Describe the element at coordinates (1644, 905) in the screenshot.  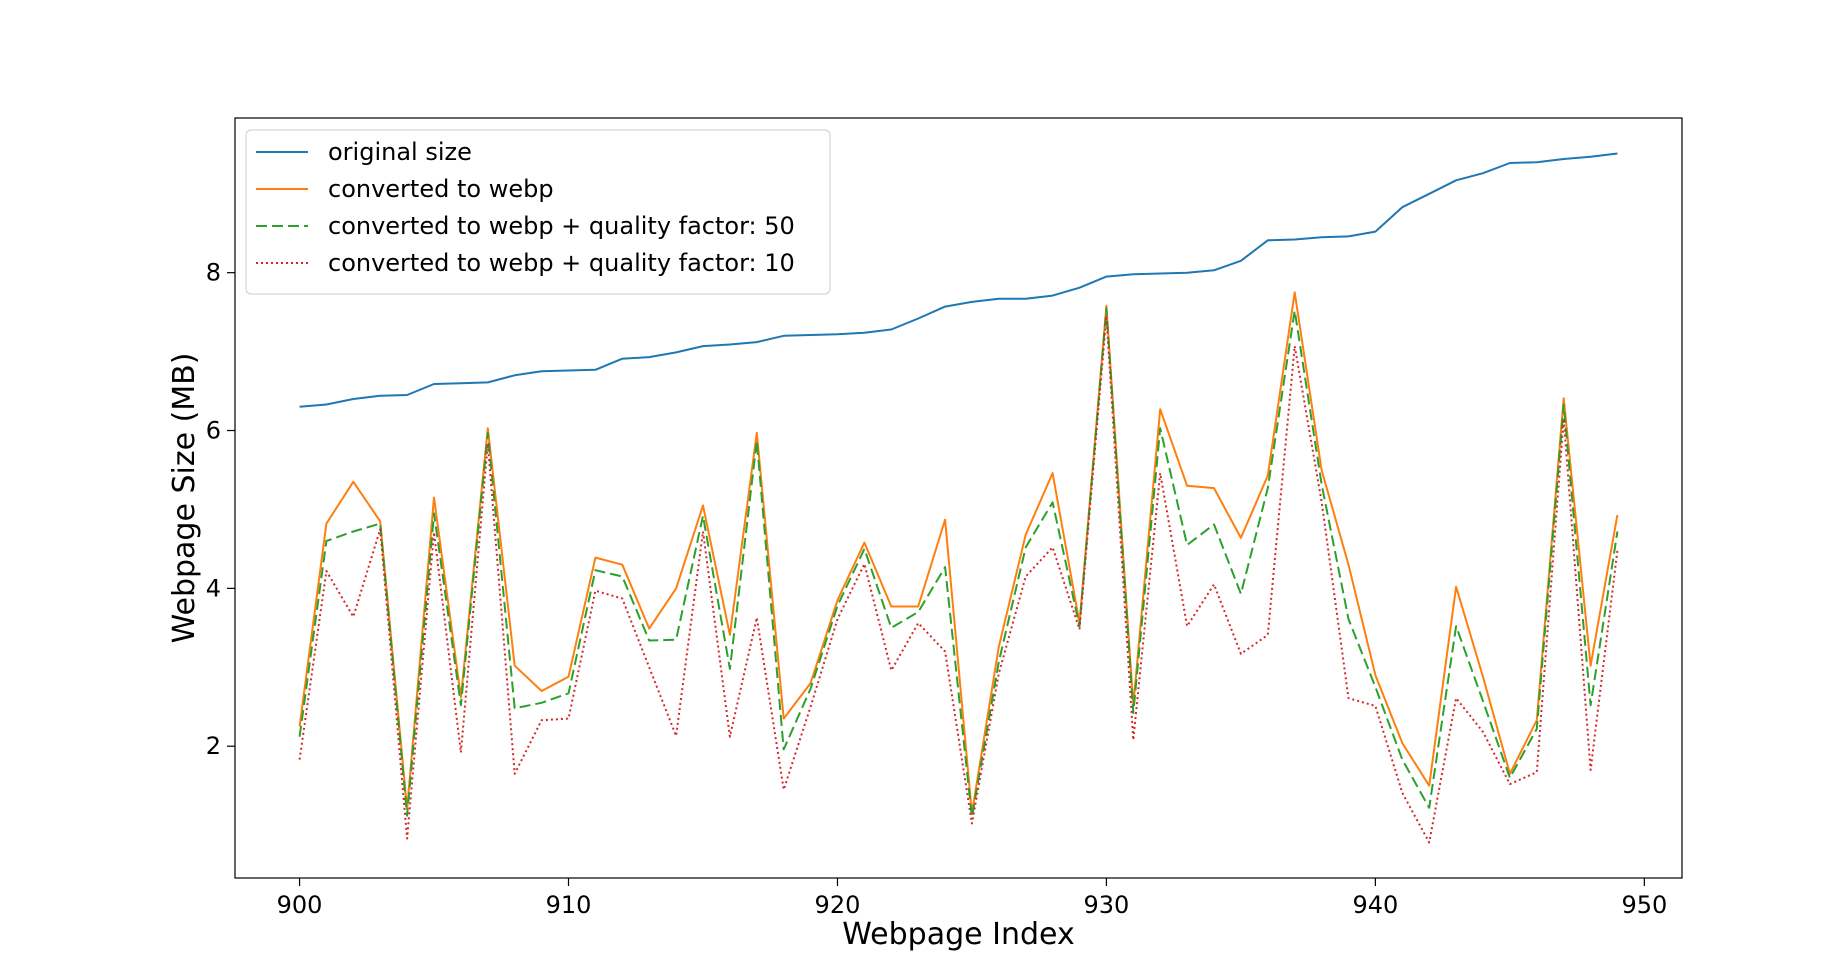
I see `x-tick-label: 950` at that location.